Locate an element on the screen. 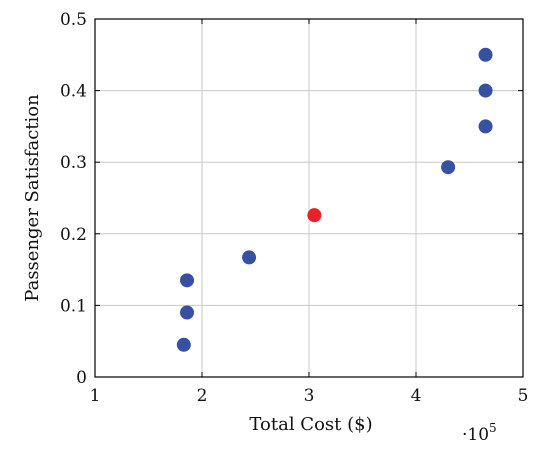 The height and width of the screenshot is (449, 550). y-tick-label: 0 is located at coordinates (81, 378).